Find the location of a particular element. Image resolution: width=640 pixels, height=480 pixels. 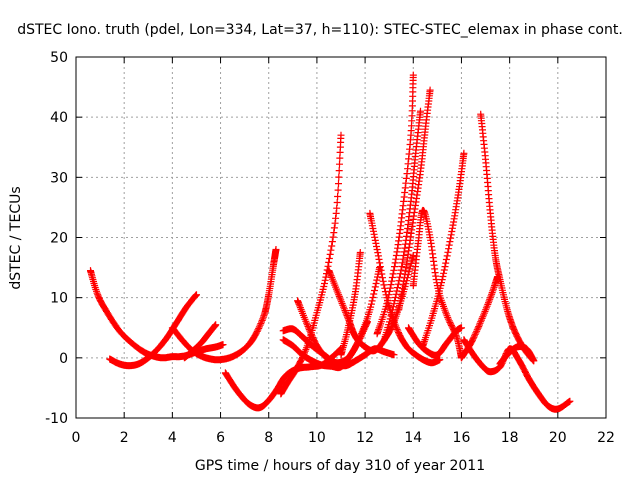

series-arc14 is located at coordinates (402, 225).